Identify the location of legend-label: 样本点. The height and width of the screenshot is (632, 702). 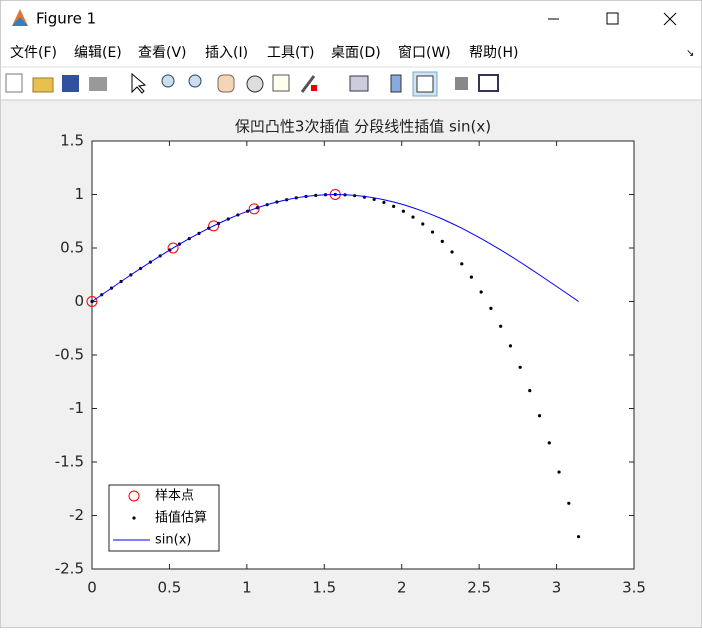
(174, 496).